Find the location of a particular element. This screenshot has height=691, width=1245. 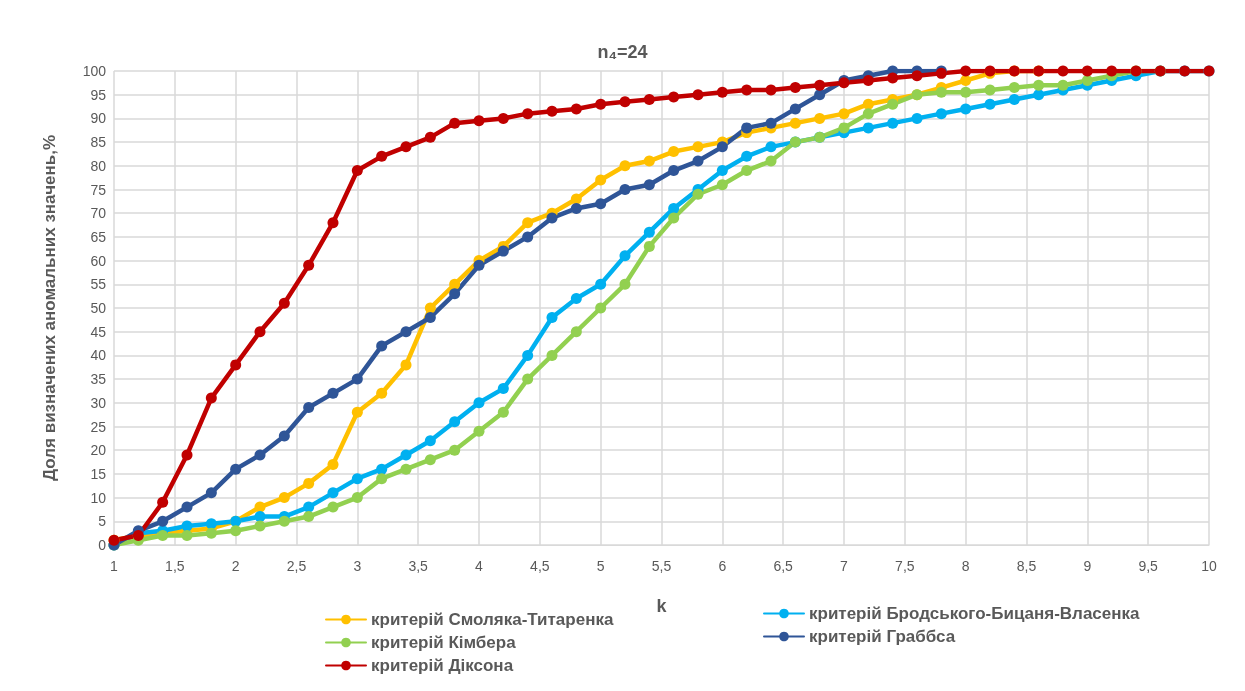

y-tick-label: 0 is located at coordinates (102, 545).